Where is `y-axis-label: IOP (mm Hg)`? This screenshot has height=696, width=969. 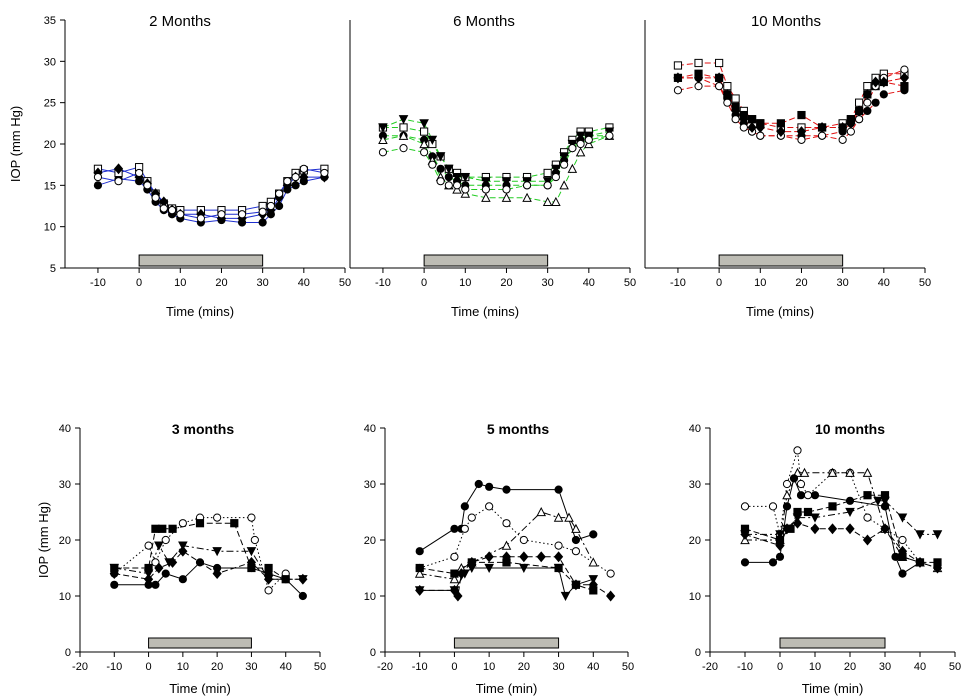 y-axis-label: IOP (mm Hg) is located at coordinates (43, 540).